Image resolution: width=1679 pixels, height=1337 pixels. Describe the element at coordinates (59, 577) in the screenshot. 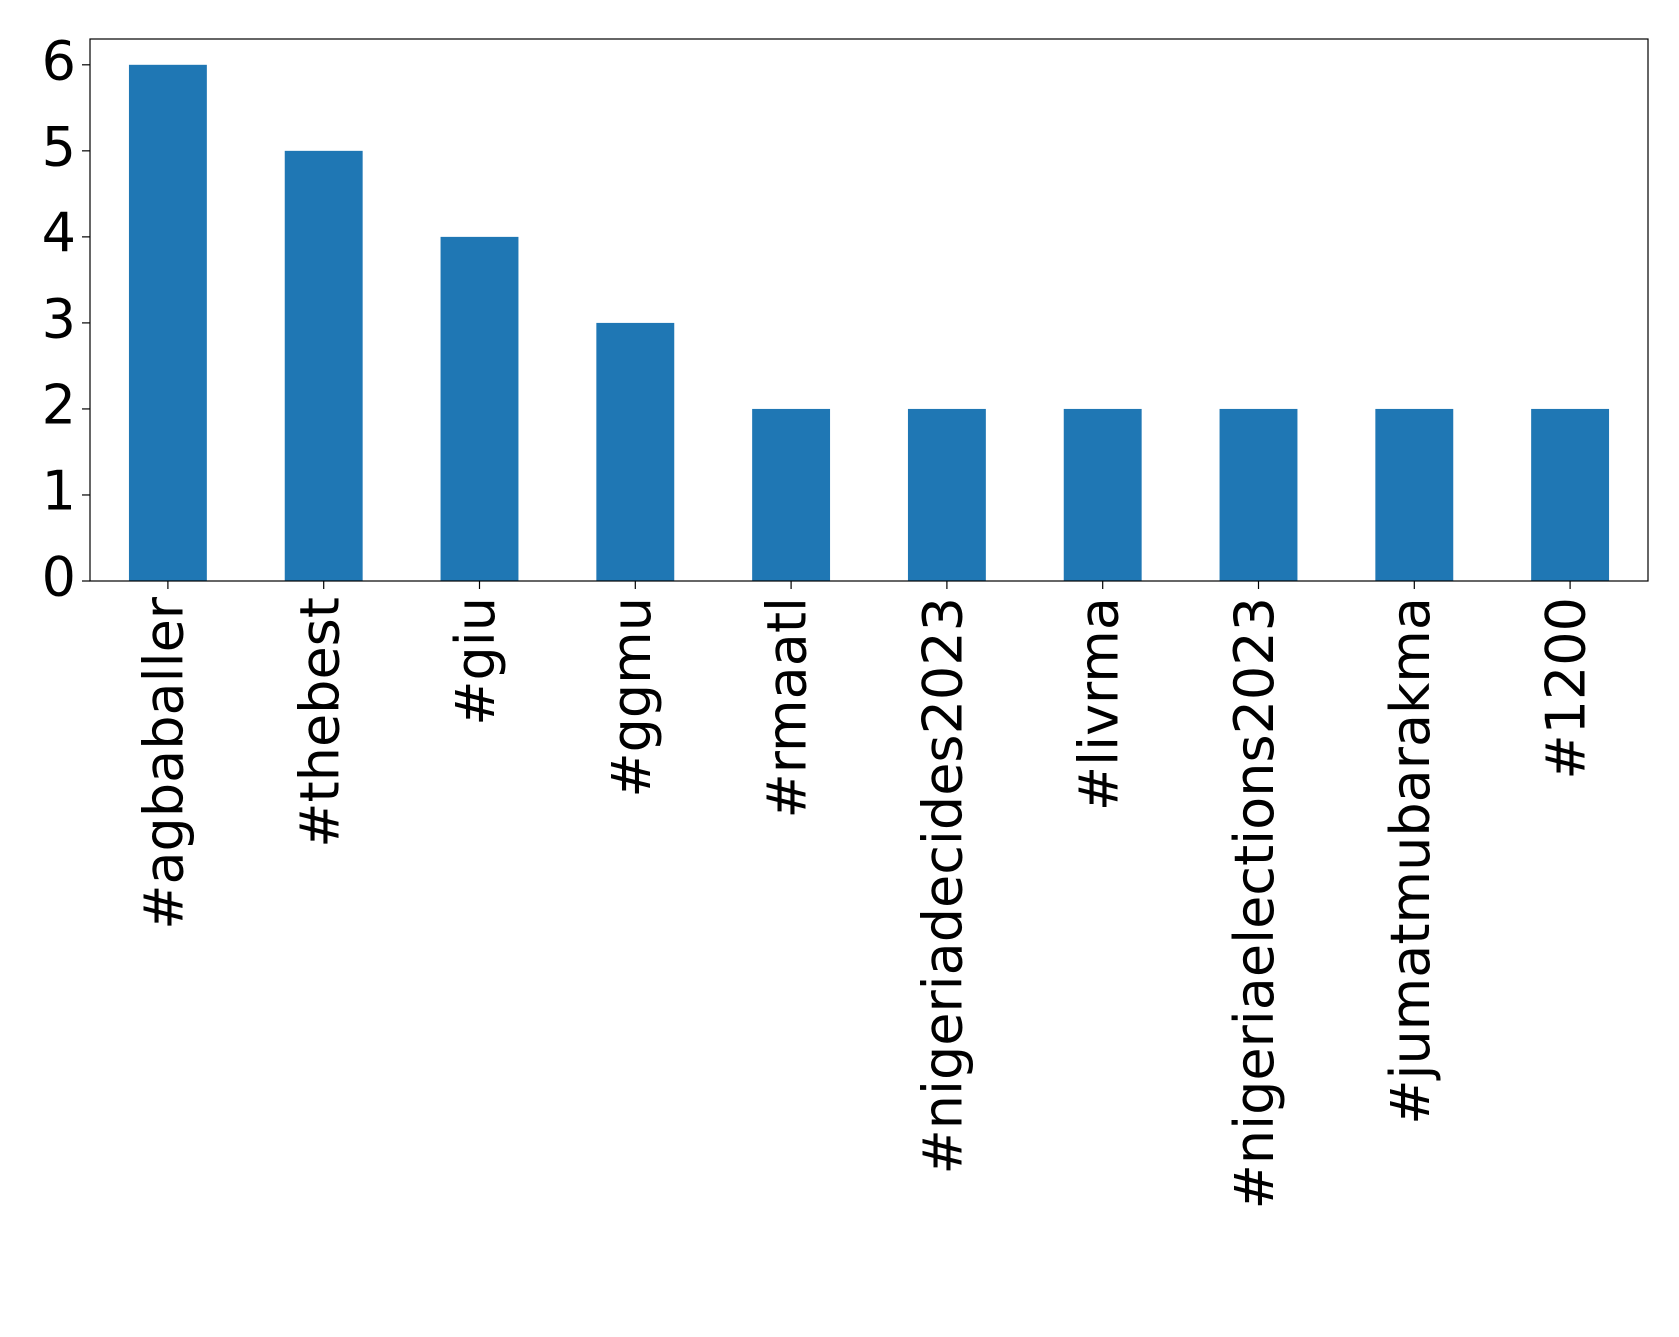

I see `y-tick-label: 0` at that location.